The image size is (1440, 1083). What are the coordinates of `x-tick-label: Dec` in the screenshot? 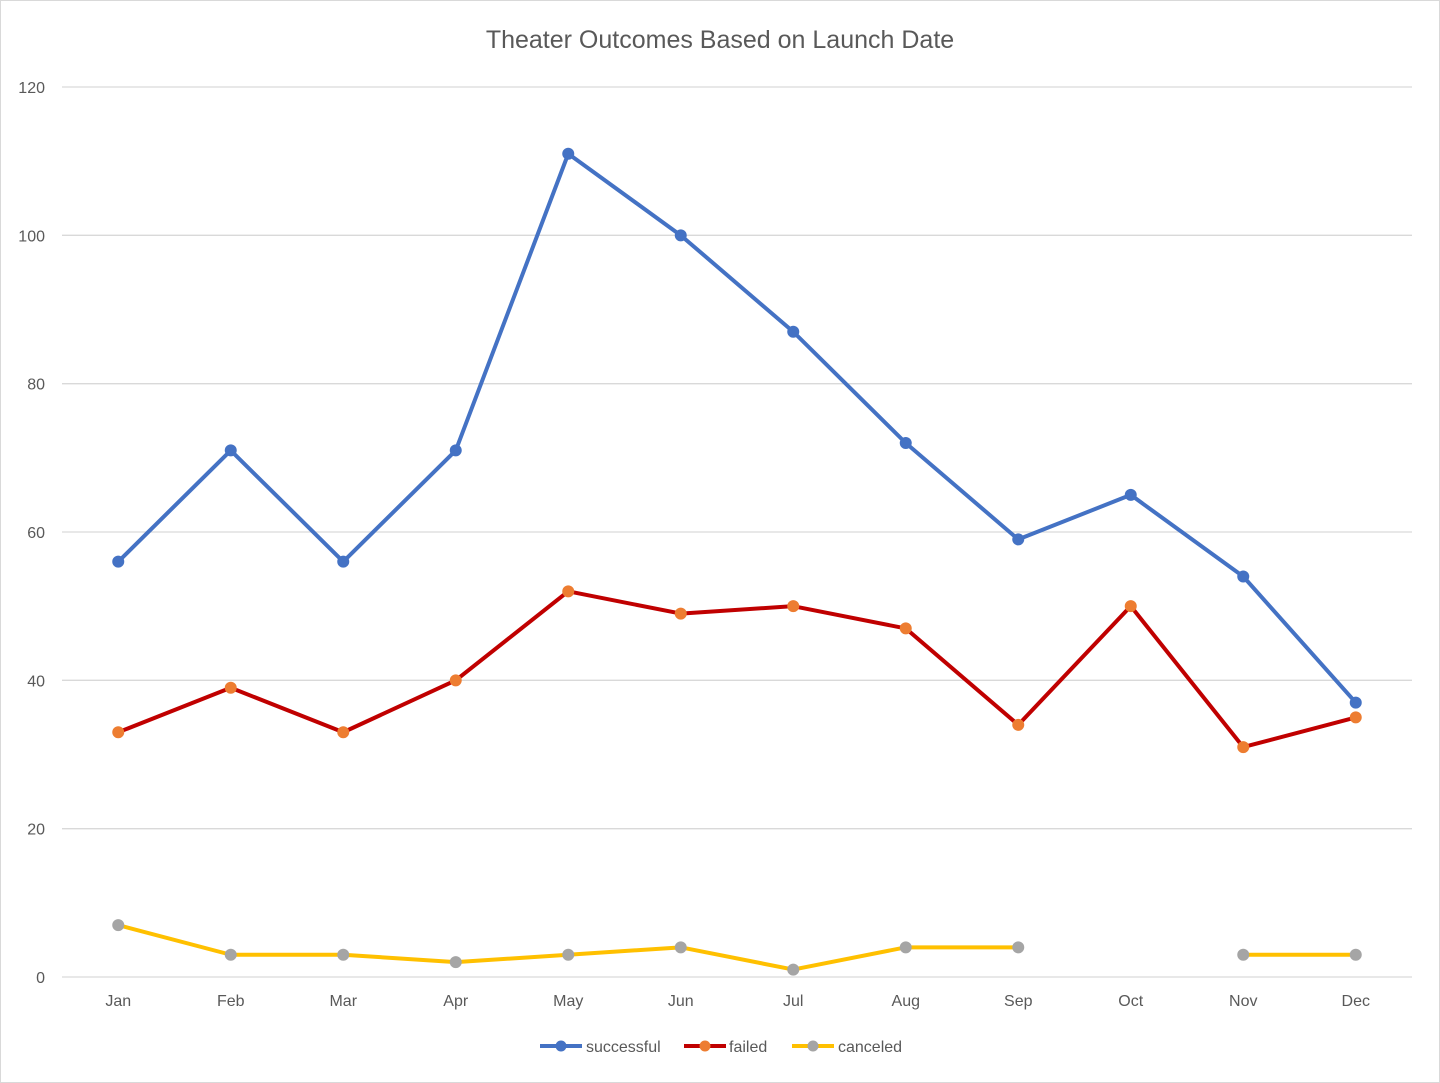 It's located at (1356, 1001).